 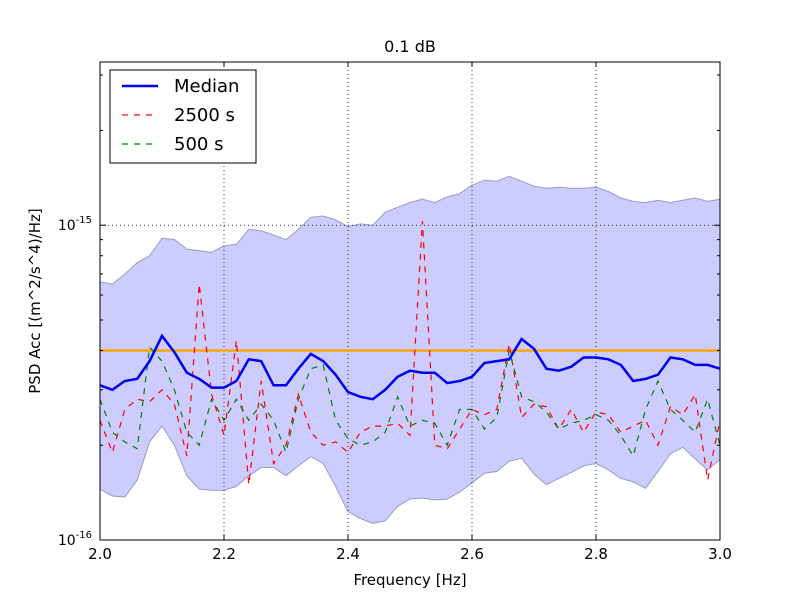 What do you see at coordinates (348, 554) in the screenshot?
I see `x-tick-label: 2.4` at bounding box center [348, 554].